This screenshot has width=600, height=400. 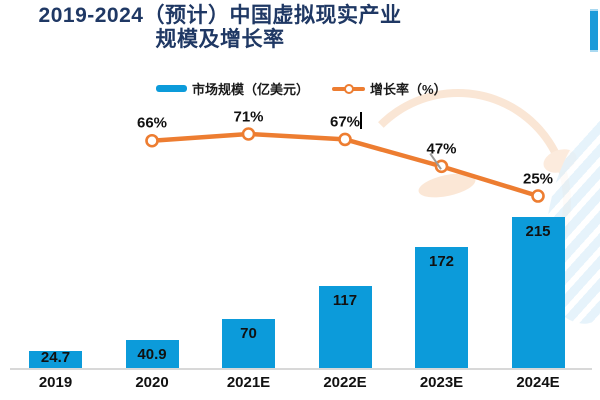 I want to click on legend: 市场规模（亿美元） 增长率（%）, so click(x=301, y=88).